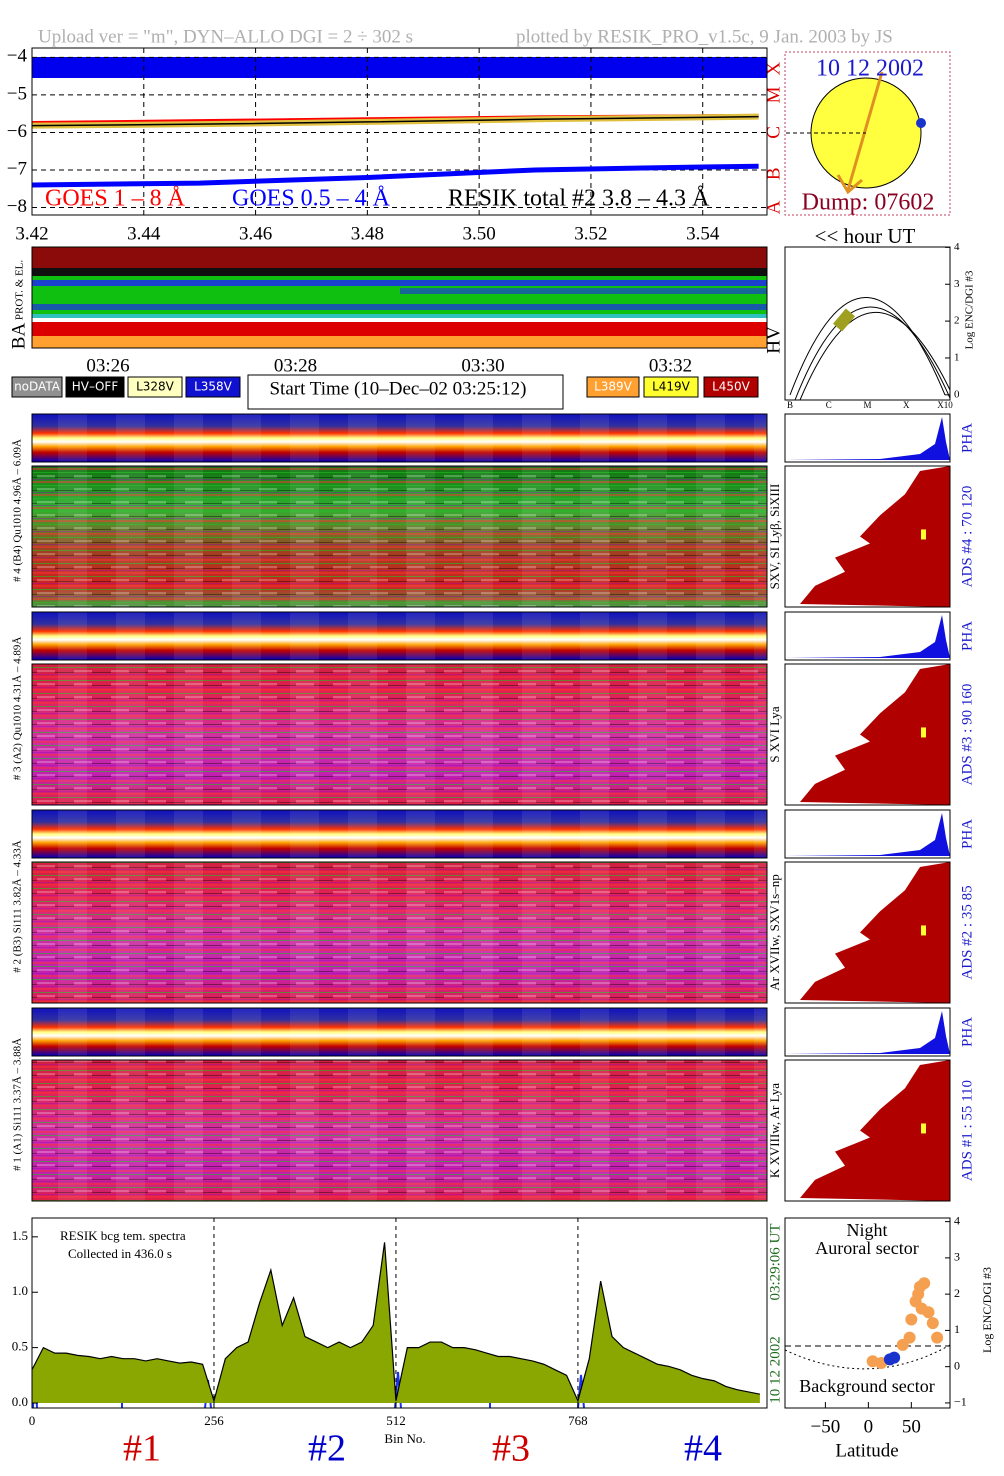 This screenshot has height=1476, width=1004. I want to click on x-tick-label: 3.42, so click(31, 233).